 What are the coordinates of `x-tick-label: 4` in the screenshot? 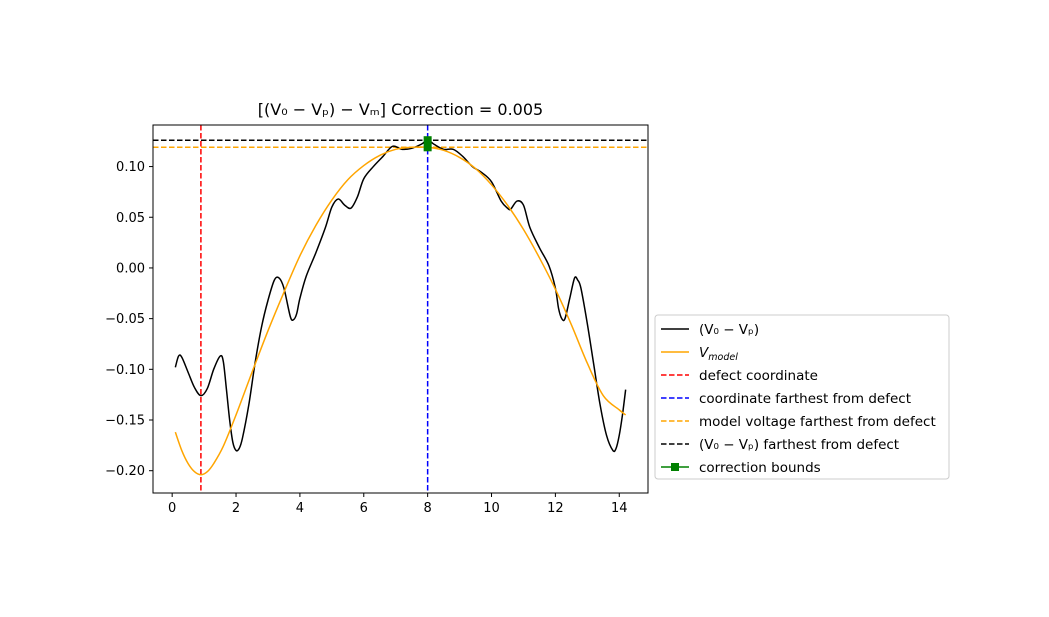 It's located at (300, 508).